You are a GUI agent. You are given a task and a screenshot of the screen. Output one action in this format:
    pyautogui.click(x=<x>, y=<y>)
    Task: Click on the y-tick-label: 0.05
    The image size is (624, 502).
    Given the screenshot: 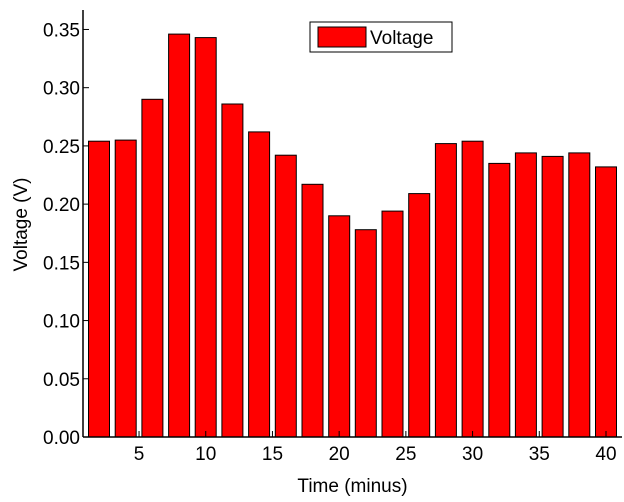 What is the action you would take?
    pyautogui.click(x=61, y=380)
    